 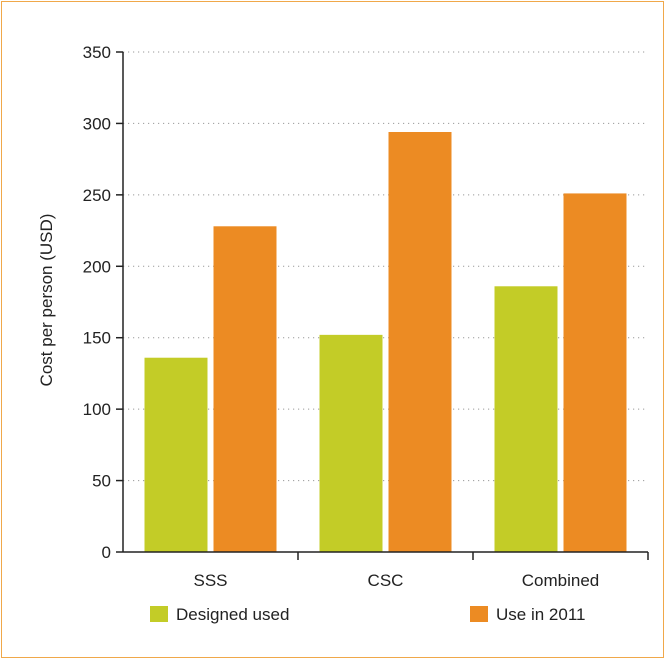 I want to click on bar-sss-designed, so click(x=176, y=454).